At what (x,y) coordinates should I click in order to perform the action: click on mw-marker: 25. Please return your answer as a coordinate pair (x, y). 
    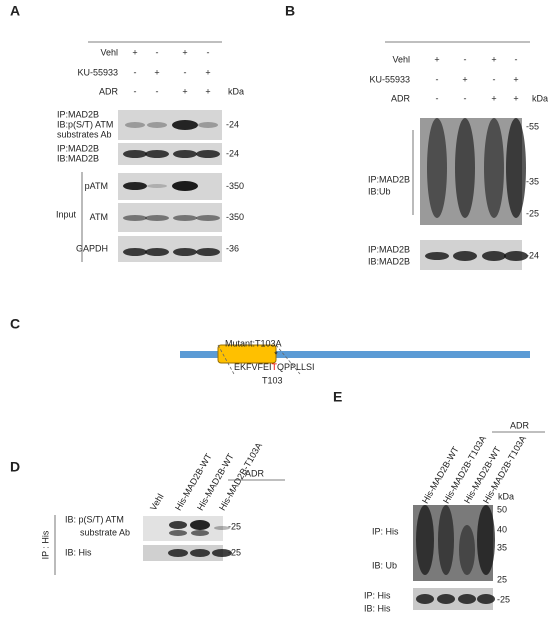
    Looking at the image, I should click on (502, 579).